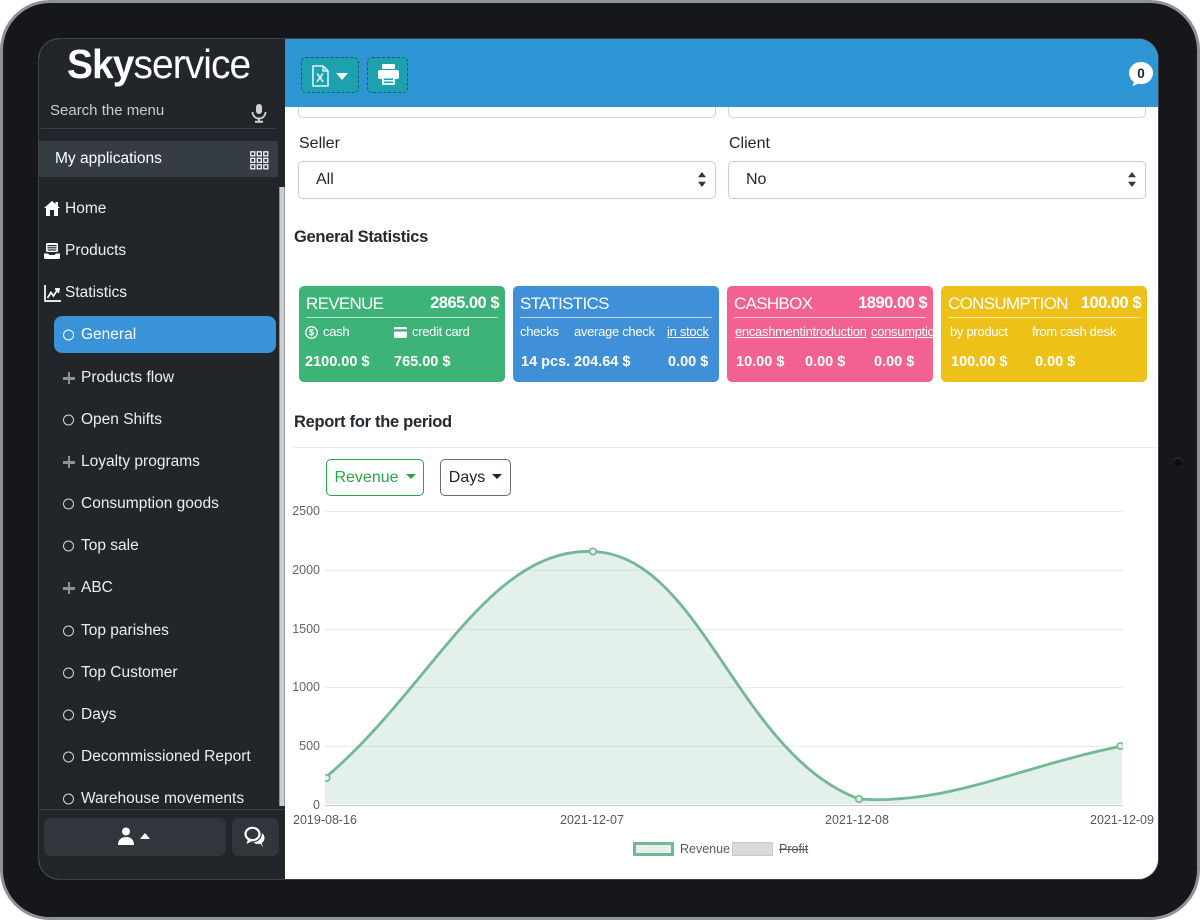 This screenshot has height=920, width=1200. Describe the element at coordinates (320, 78) in the screenshot. I see `svg-text: X` at that location.